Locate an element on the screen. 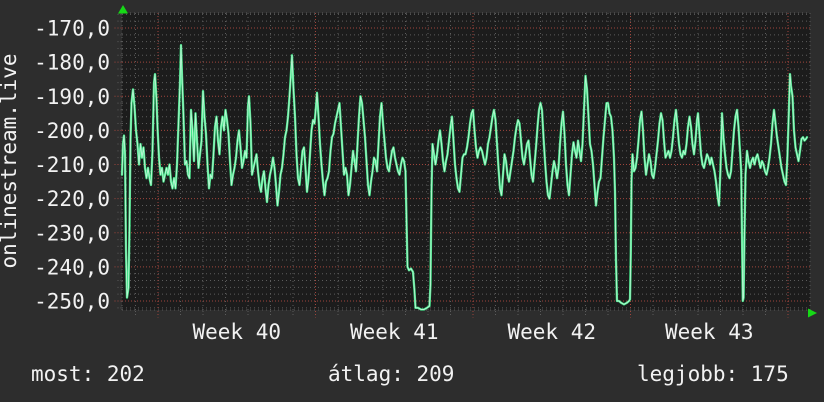 This screenshot has height=402, width=824. x-tick-label: Week 41 is located at coordinates (394, 332).